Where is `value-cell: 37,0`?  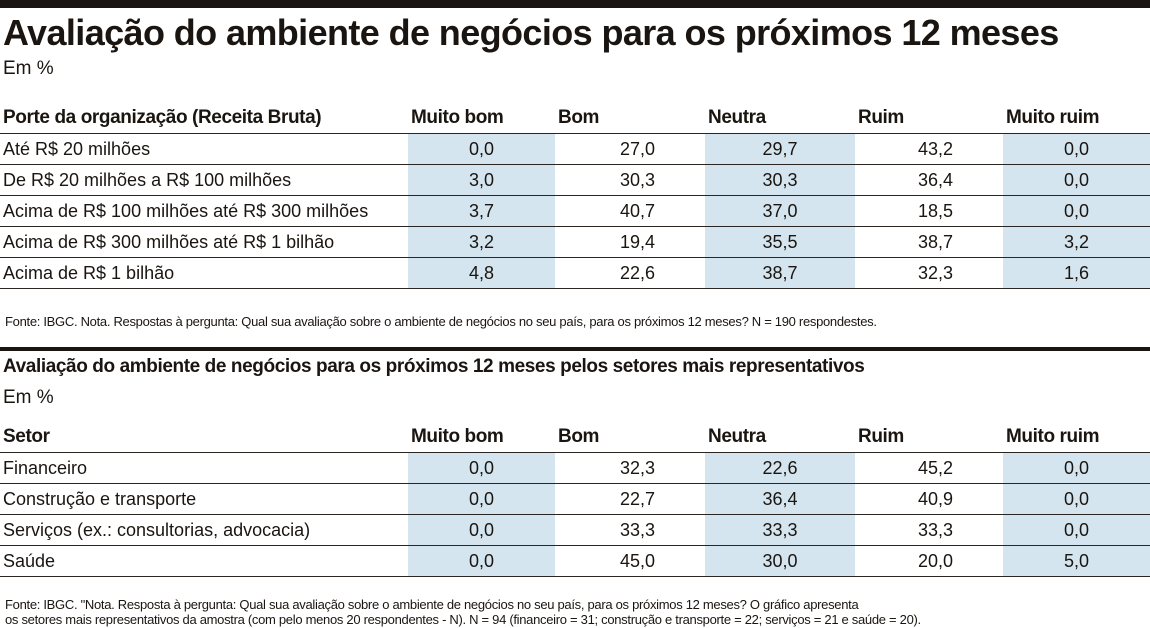 value-cell: 37,0 is located at coordinates (780, 211).